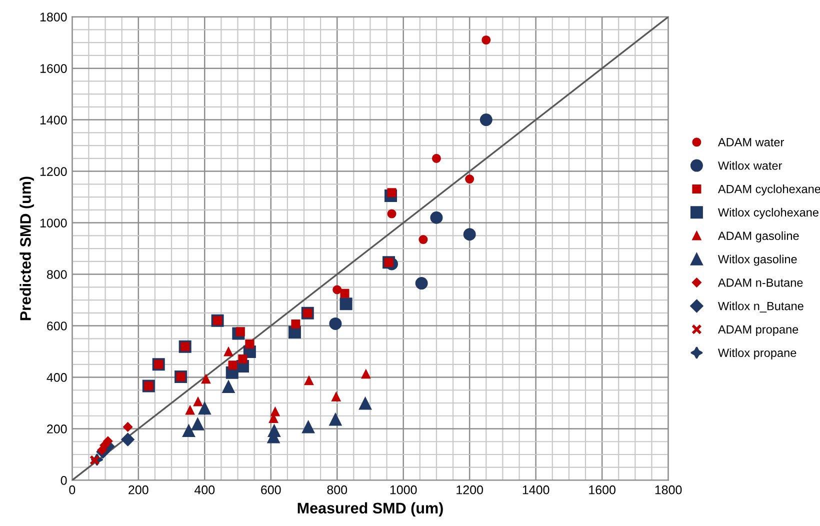 The height and width of the screenshot is (526, 820). Describe the element at coordinates (668, 489) in the screenshot. I see `x-tick-label: 1800` at that location.